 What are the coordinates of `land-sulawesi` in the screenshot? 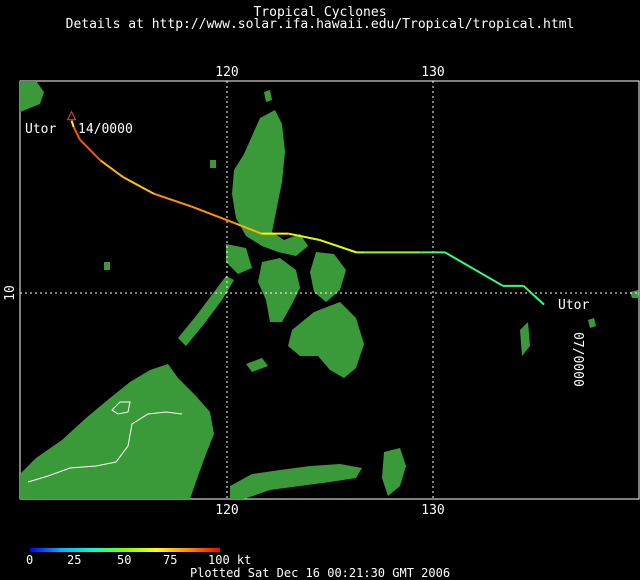 It's located at (296, 481).